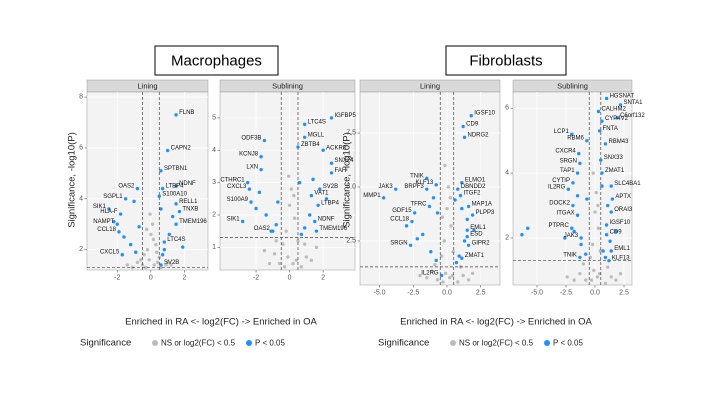  I want to click on x-tick-label: -2.5, so click(413, 293).